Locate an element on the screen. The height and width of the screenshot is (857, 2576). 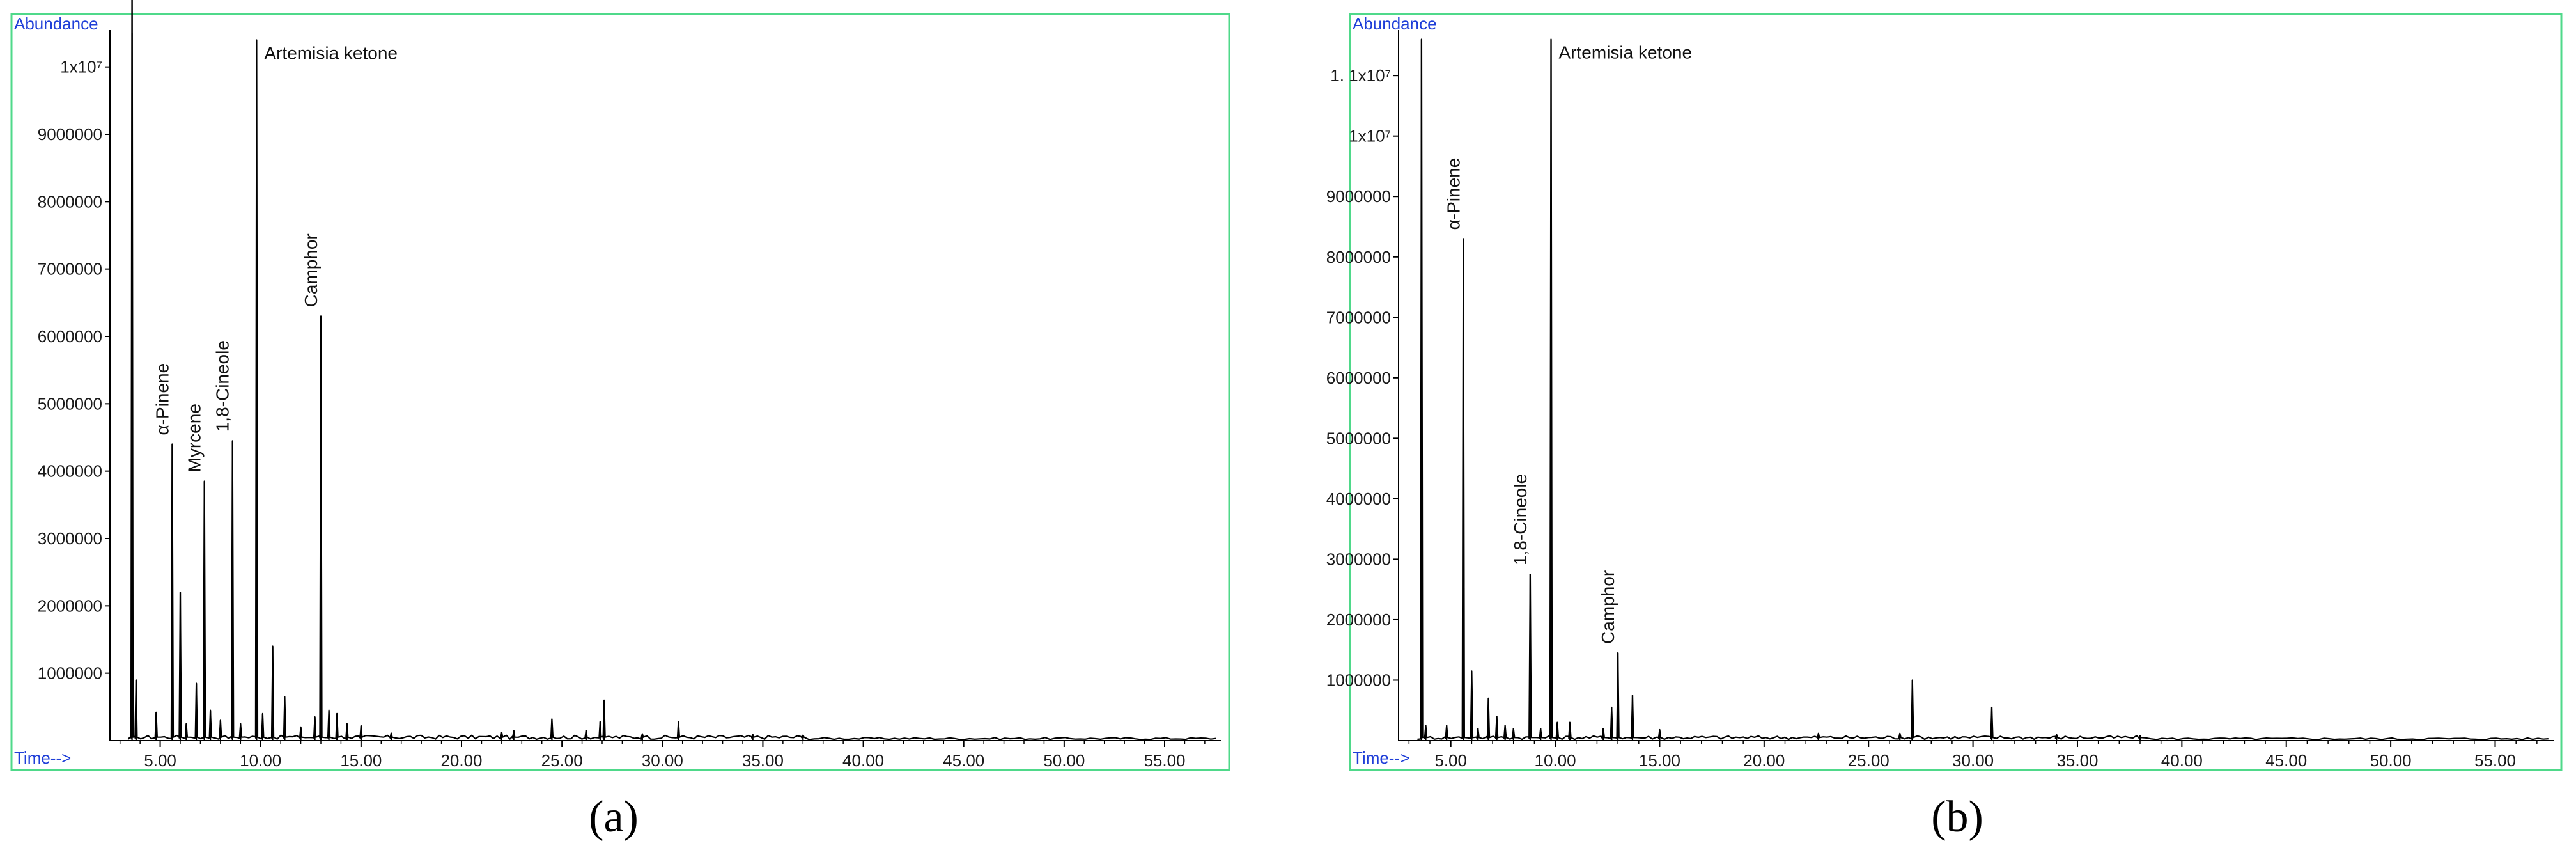
panel-caption: (a) is located at coordinates (614, 817).